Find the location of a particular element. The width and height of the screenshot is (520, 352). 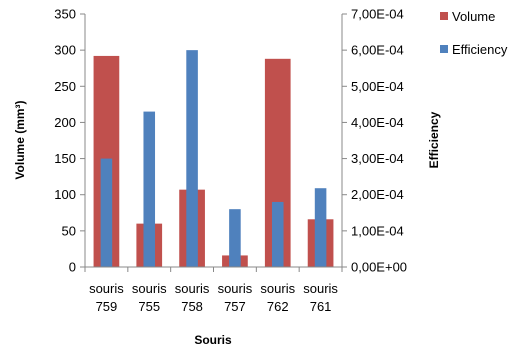

y2-tick-label: 6,00E-04 is located at coordinates (377, 50).